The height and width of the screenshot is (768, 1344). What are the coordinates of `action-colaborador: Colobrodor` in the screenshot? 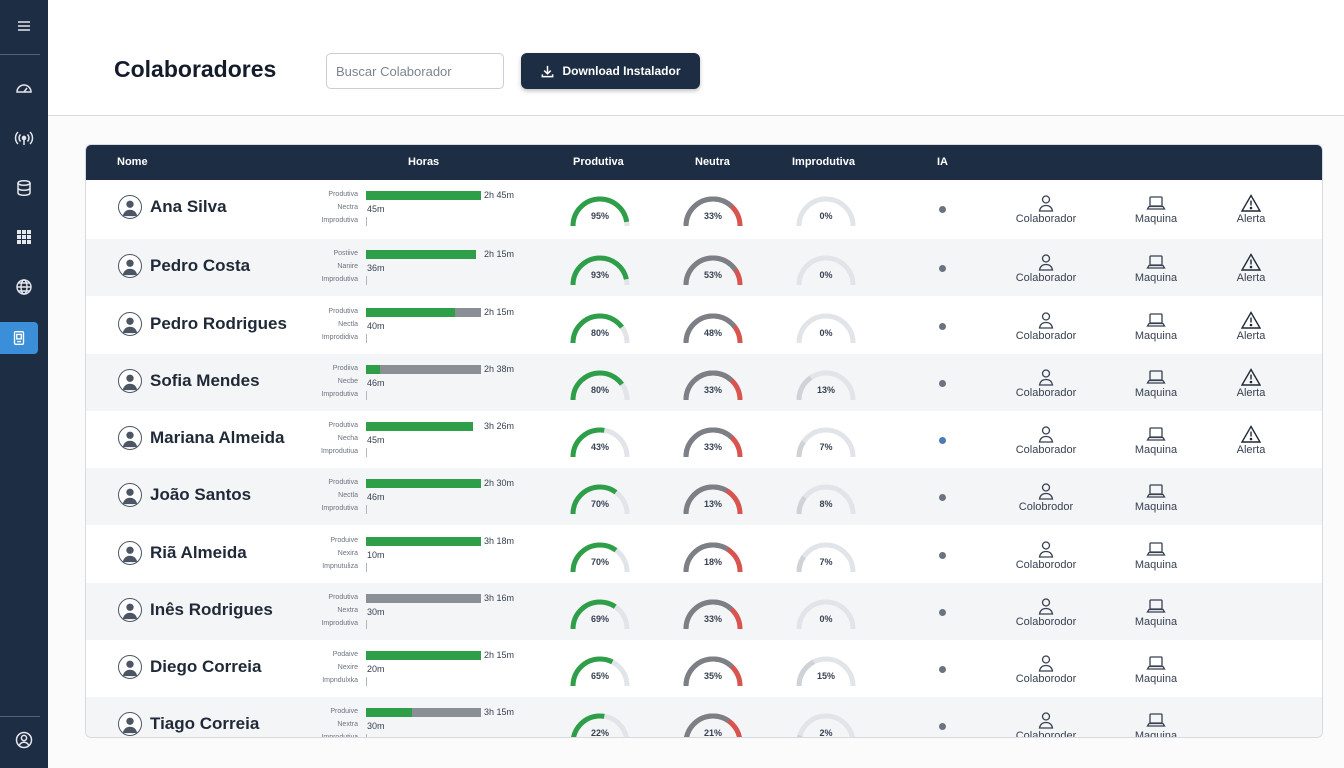 It's located at (1046, 497).